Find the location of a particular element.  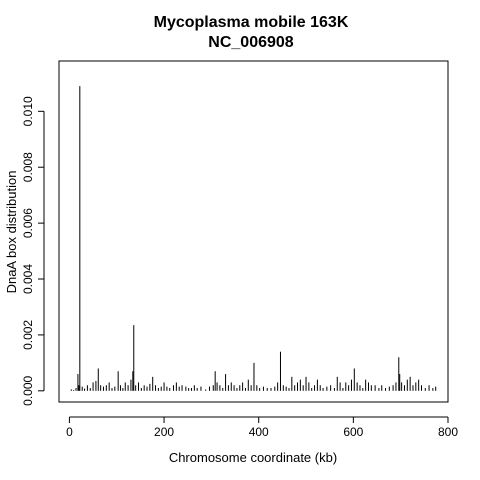

y-tick-label: 0.008 is located at coordinates (28, 167).